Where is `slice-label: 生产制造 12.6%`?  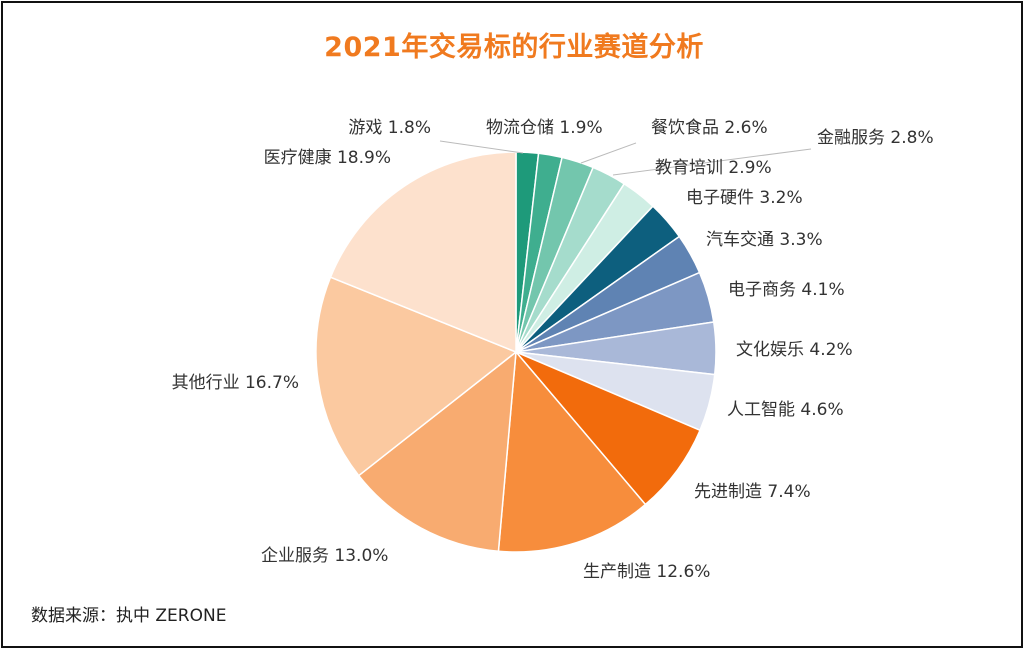 slice-label: 生产制造 12.6% is located at coordinates (646, 572).